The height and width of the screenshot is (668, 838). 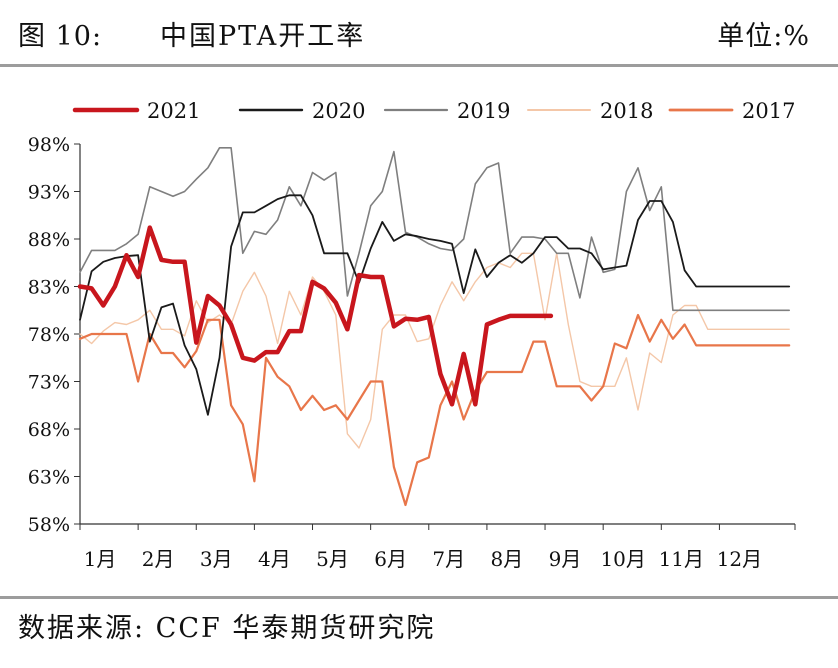 What do you see at coordinates (507, 559) in the screenshot?
I see `x-tick-label: 8月` at bounding box center [507, 559].